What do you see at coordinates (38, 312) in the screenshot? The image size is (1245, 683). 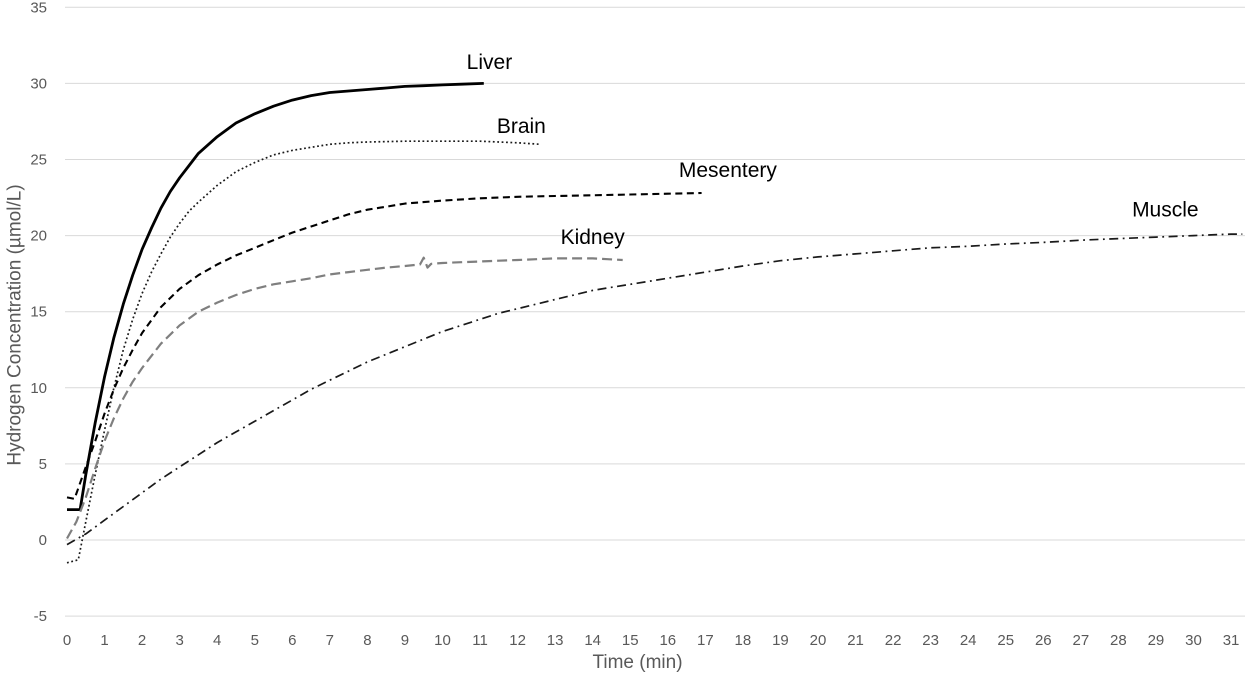 I see `y-tick-label: 15` at bounding box center [38, 312].